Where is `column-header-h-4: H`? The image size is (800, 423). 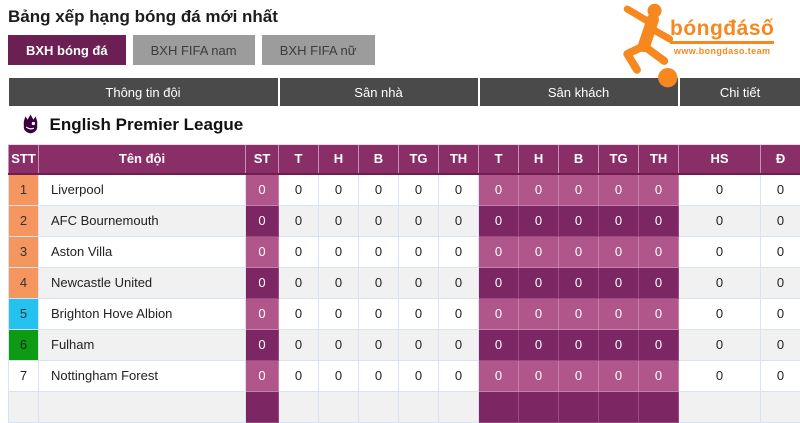 column-header-h-4: H is located at coordinates (339, 159).